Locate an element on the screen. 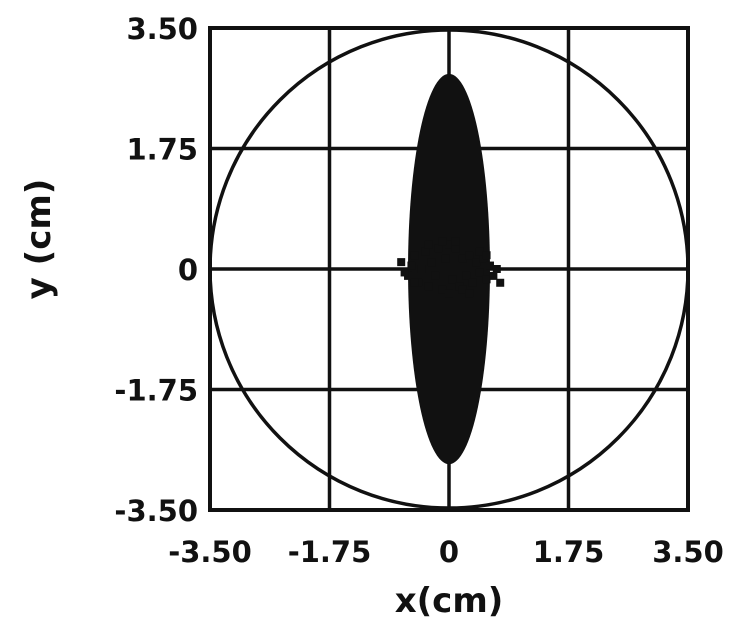 The width and height of the screenshot is (743, 631). y-tick-label: -3.50 is located at coordinates (156, 511).